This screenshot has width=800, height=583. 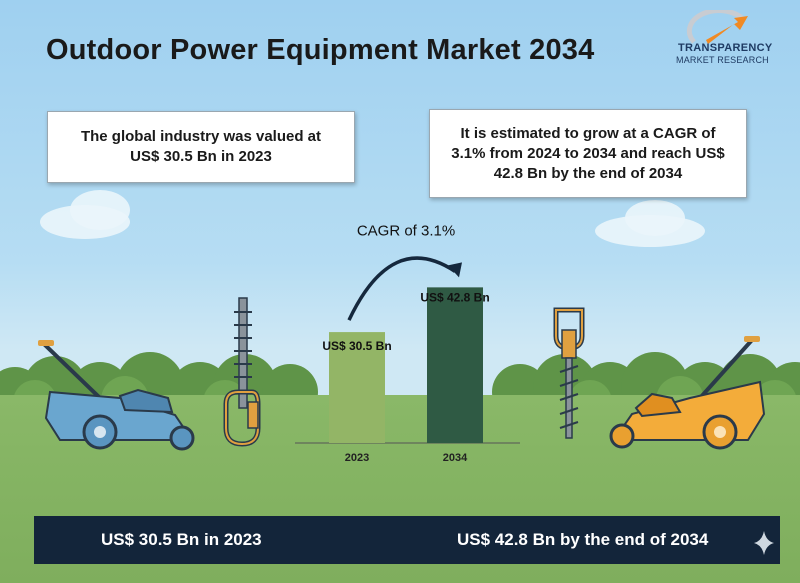 I want to click on page-title: Outdoor Power Equipment Market 2034, so click(x=320, y=50).